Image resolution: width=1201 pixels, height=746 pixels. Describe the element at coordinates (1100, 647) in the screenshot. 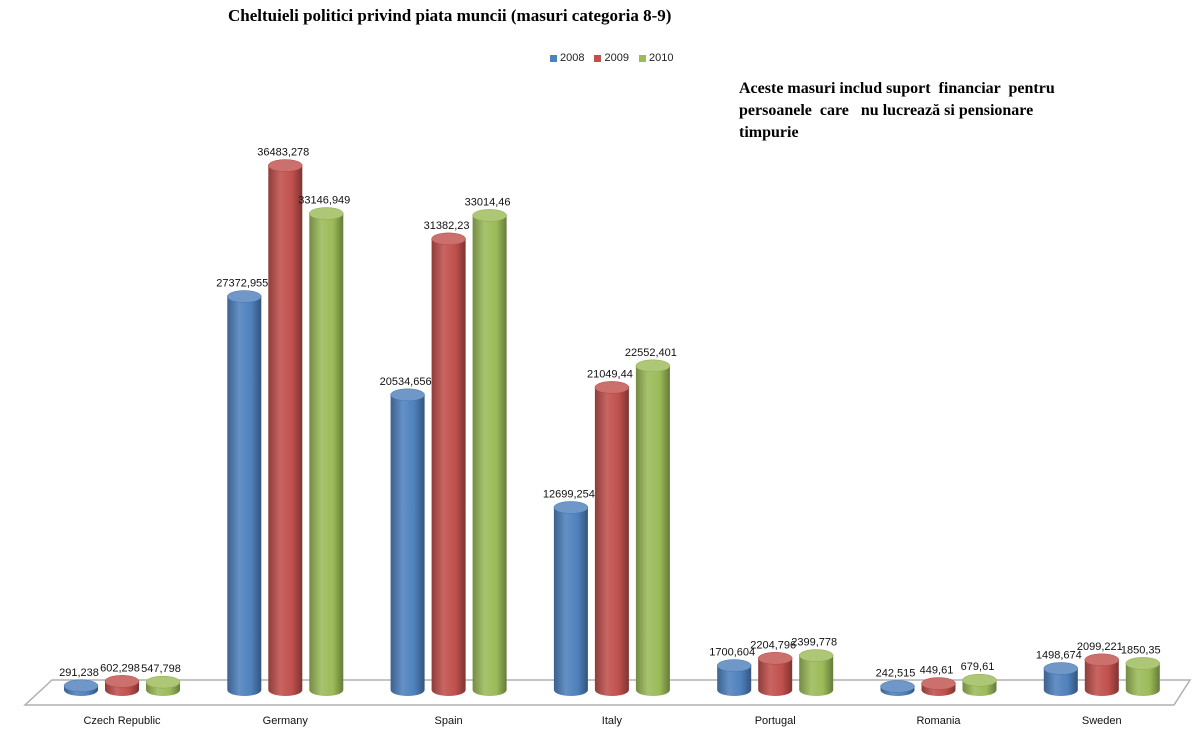

I see `value-label: 2099,221` at that location.